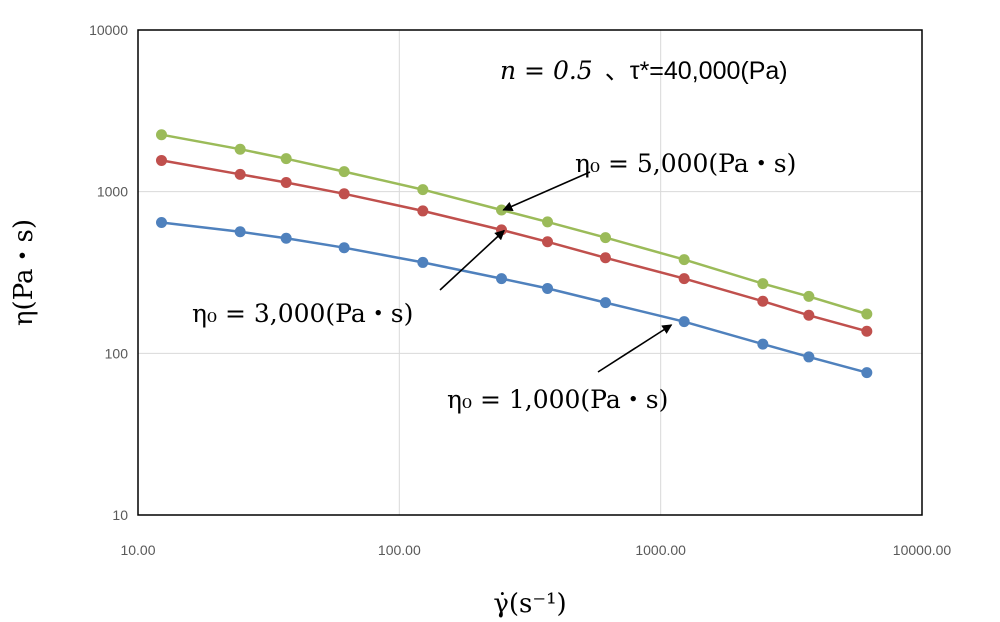 This screenshot has width=1000, height=622. I want to click on y-tick-label: 1000, so click(112, 192).